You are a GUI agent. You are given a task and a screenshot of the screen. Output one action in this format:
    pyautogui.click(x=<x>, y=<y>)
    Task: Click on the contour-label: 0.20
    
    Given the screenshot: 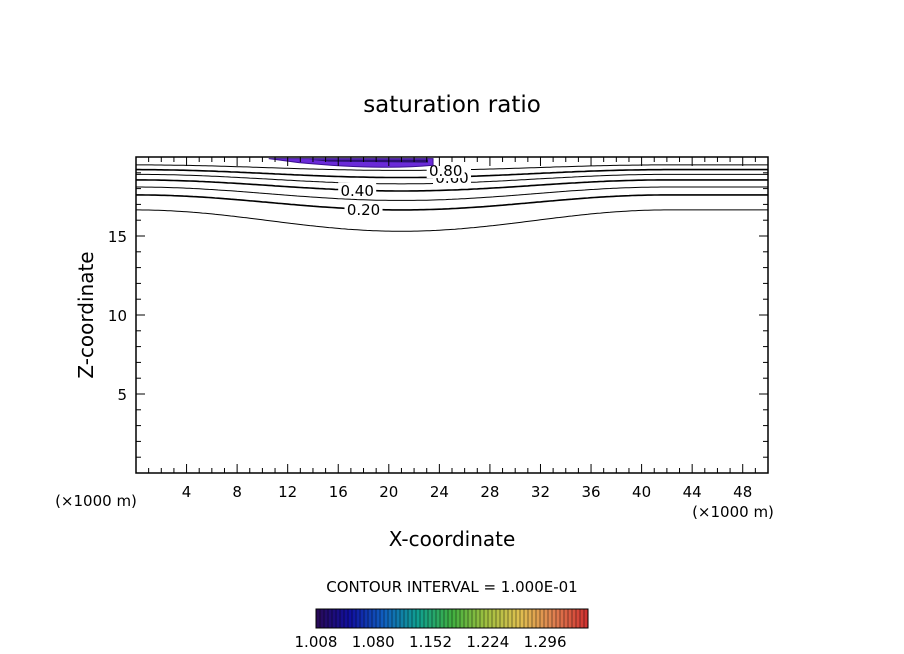 What is the action you would take?
    pyautogui.click(x=363, y=210)
    